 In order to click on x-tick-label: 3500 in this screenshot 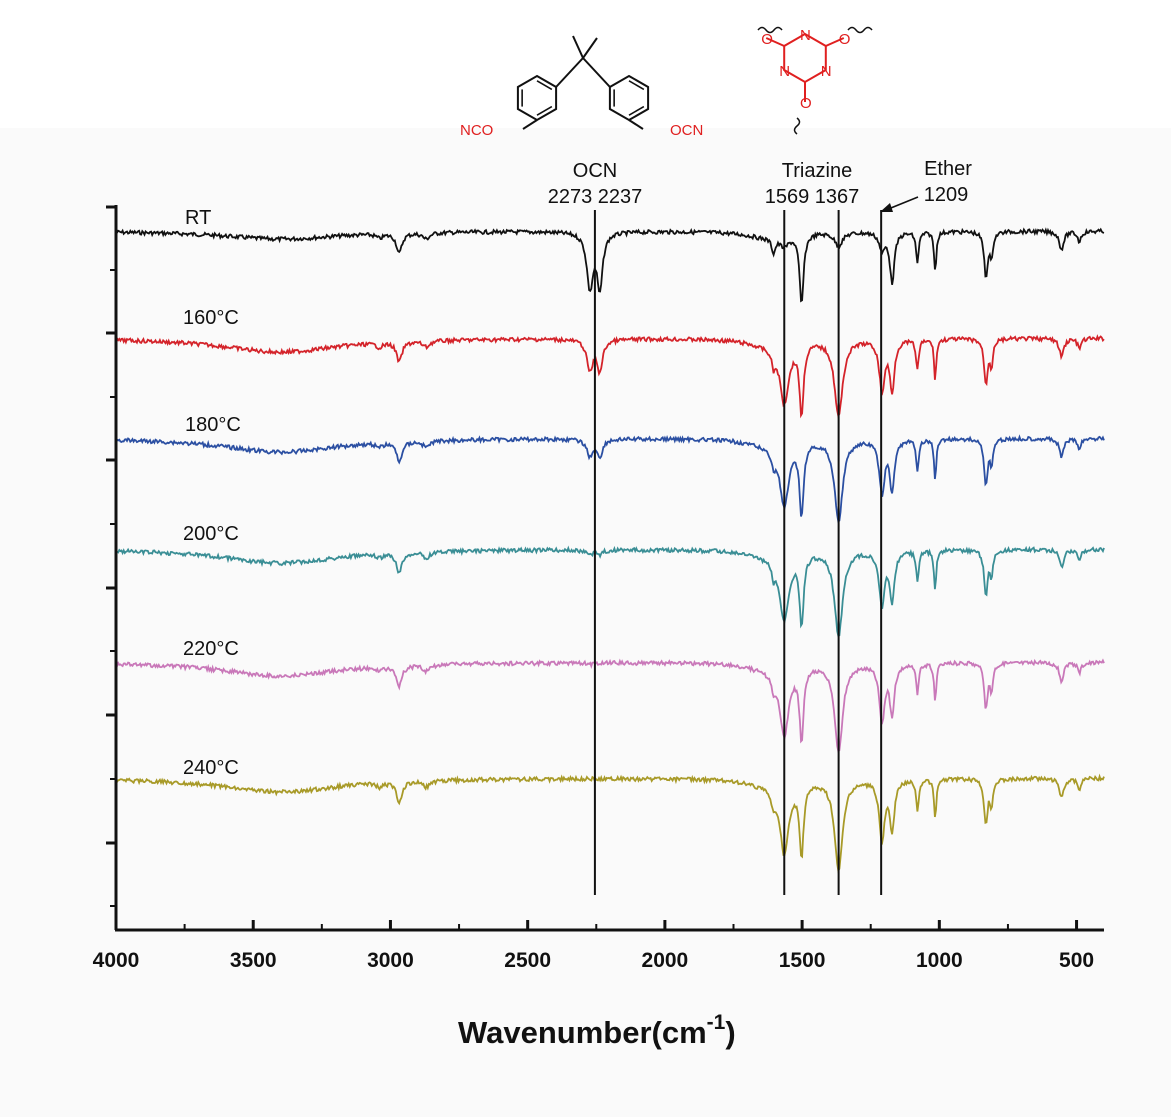, I will do `click(253, 960)`.